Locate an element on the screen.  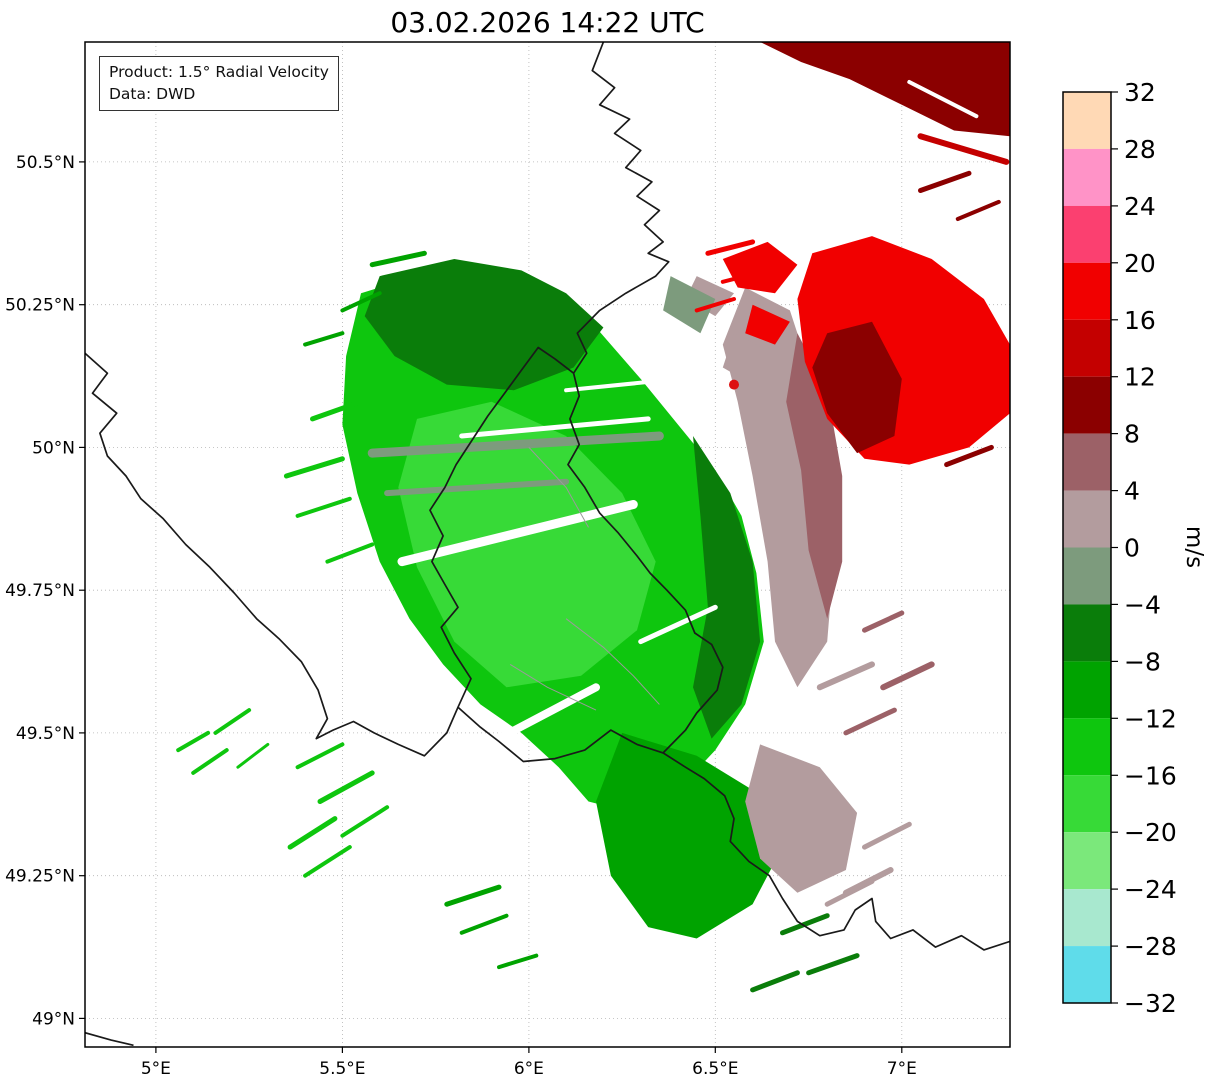
legend-product-line: Product: 1.5° Radial Velocity is located at coordinates (219, 72).